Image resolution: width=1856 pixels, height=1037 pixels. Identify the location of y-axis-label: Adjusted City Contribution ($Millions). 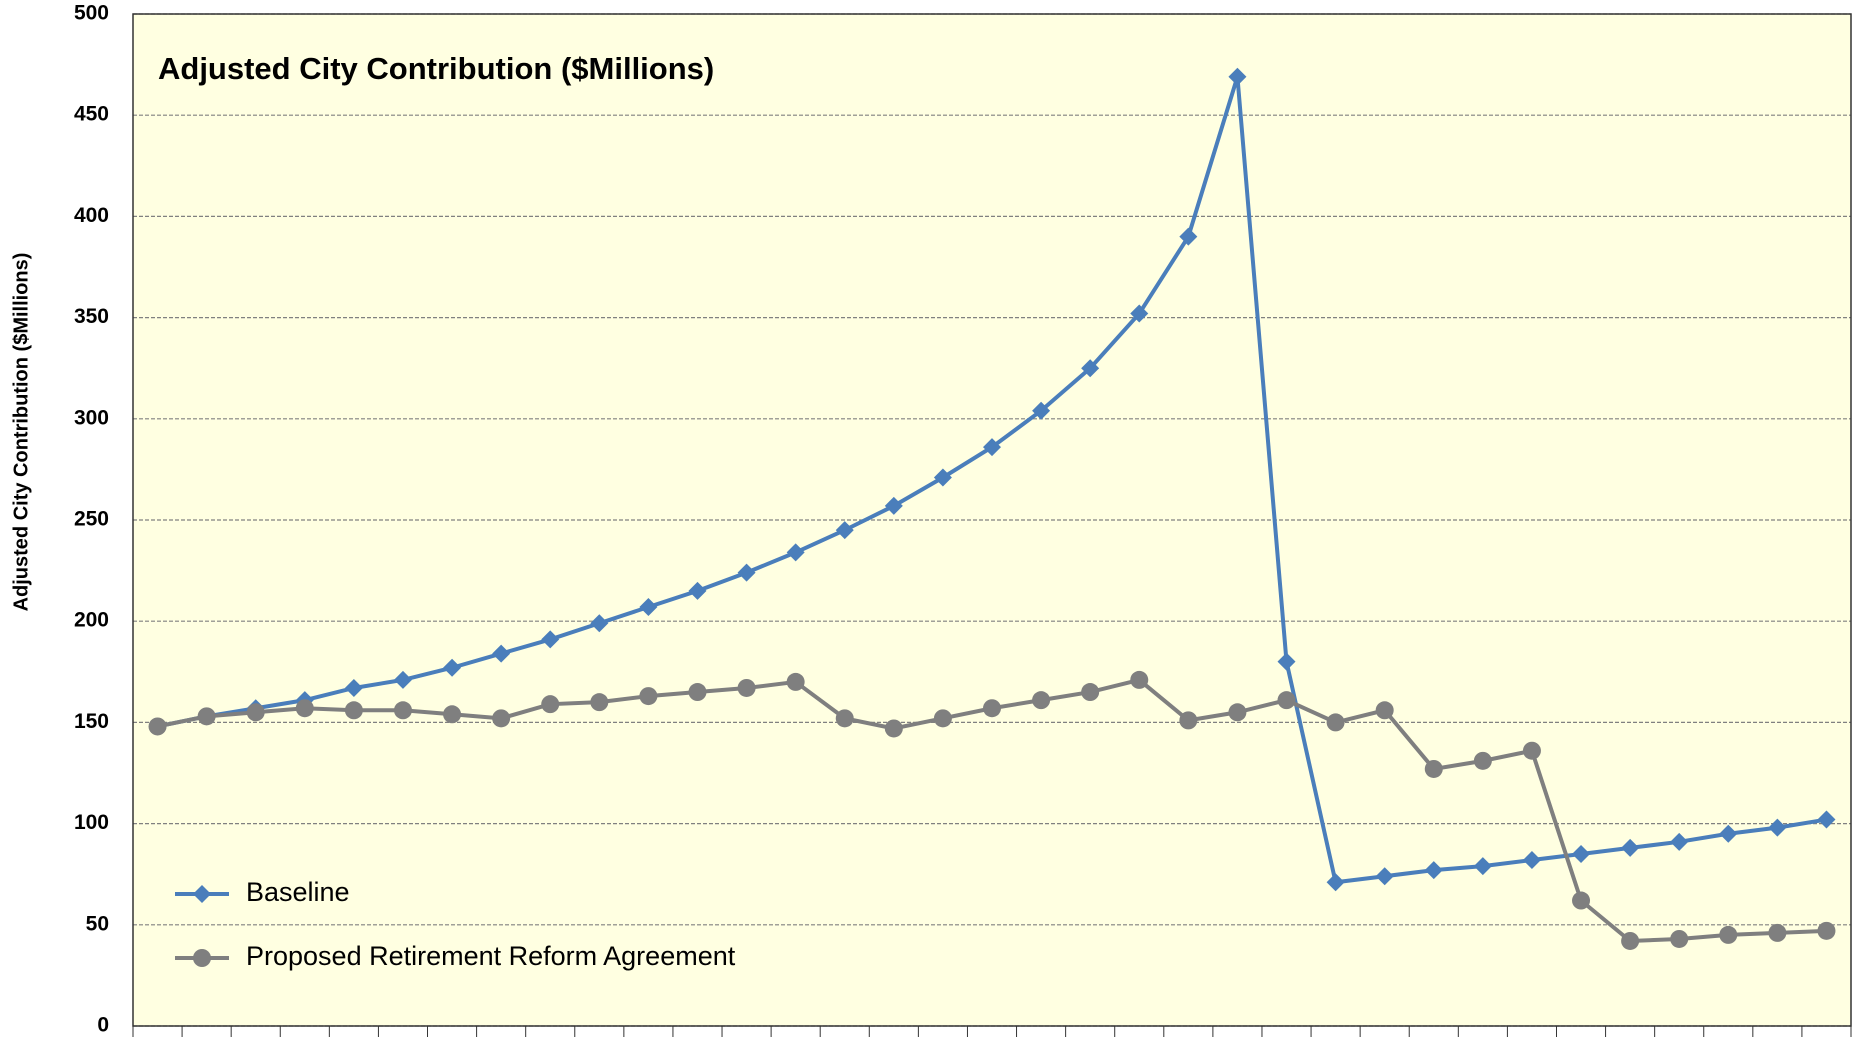
(21, 432).